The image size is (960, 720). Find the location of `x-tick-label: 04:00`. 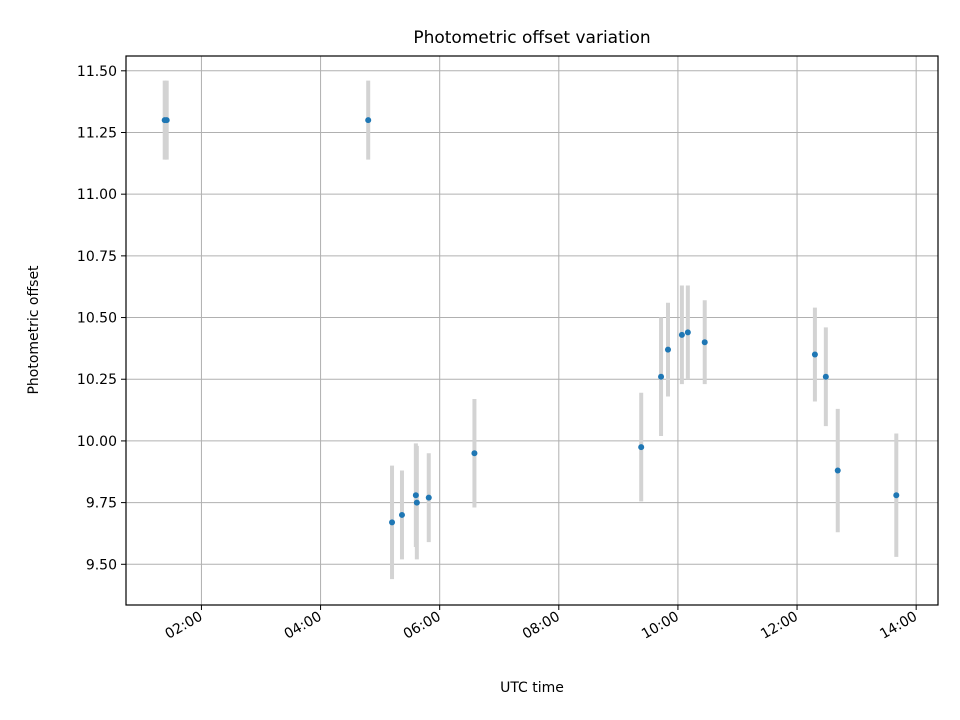

x-tick-label: 04:00 is located at coordinates (303, 626).